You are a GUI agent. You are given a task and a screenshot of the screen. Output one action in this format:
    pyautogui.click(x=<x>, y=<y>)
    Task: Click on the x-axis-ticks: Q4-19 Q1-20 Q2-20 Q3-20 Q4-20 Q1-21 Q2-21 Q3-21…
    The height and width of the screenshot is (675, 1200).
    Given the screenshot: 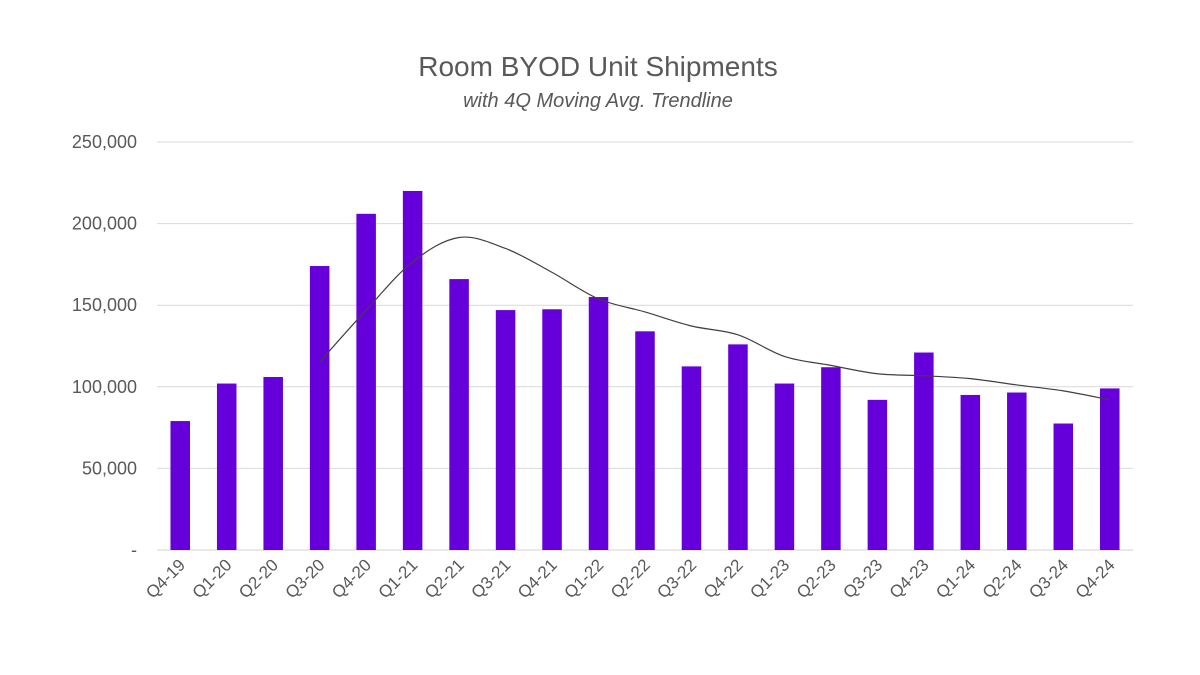 What is the action you would take?
    pyautogui.click(x=630, y=578)
    